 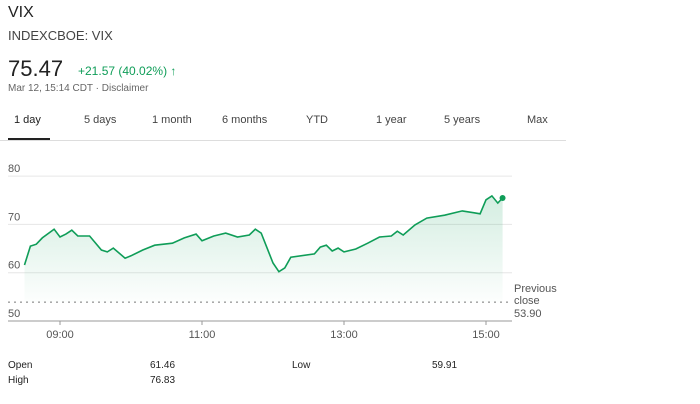 I want to click on stat-label: Low, so click(x=301, y=365).